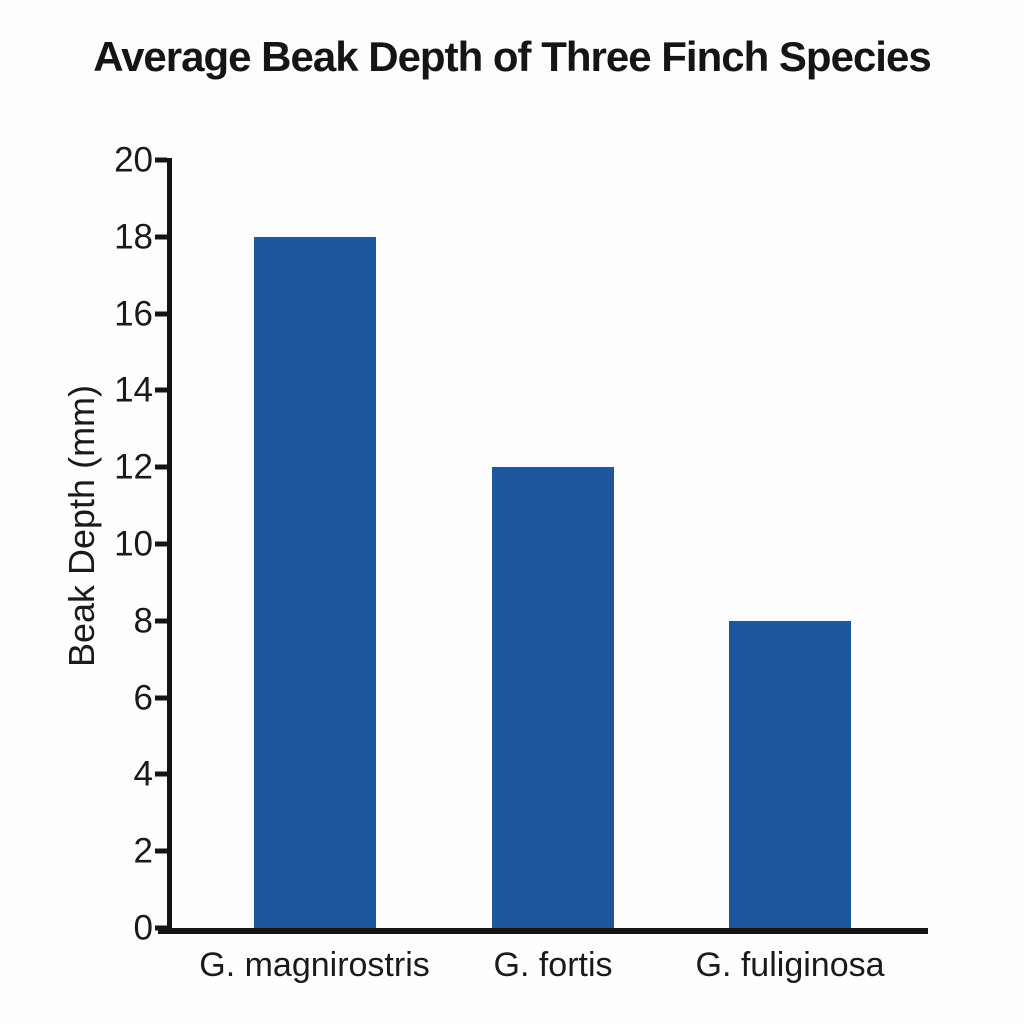 The width and height of the screenshot is (1024, 1024). I want to click on y-tick-label: 0, so click(143, 928).